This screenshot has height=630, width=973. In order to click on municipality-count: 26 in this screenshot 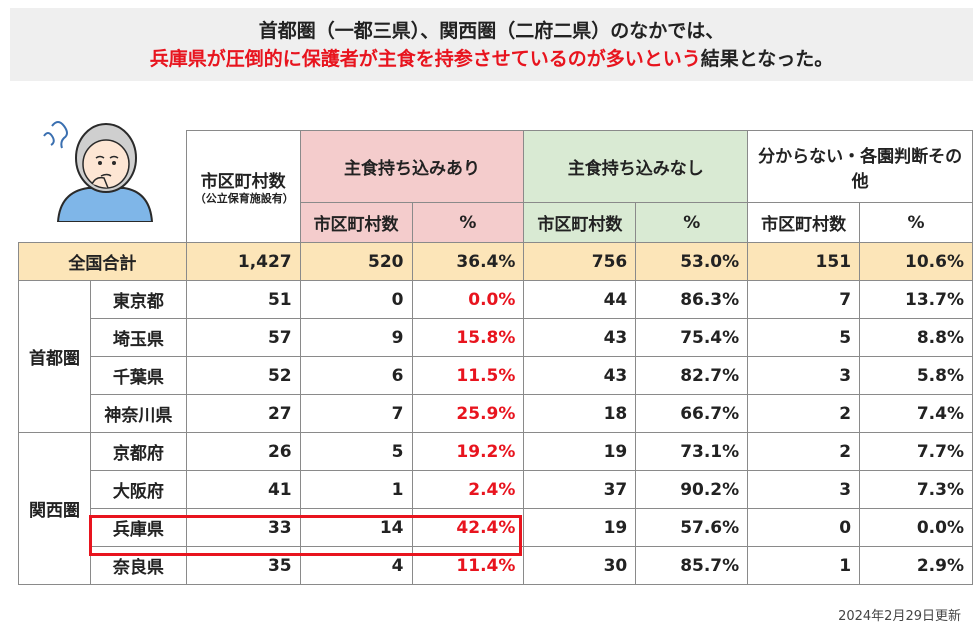, I will do `click(243, 451)`.